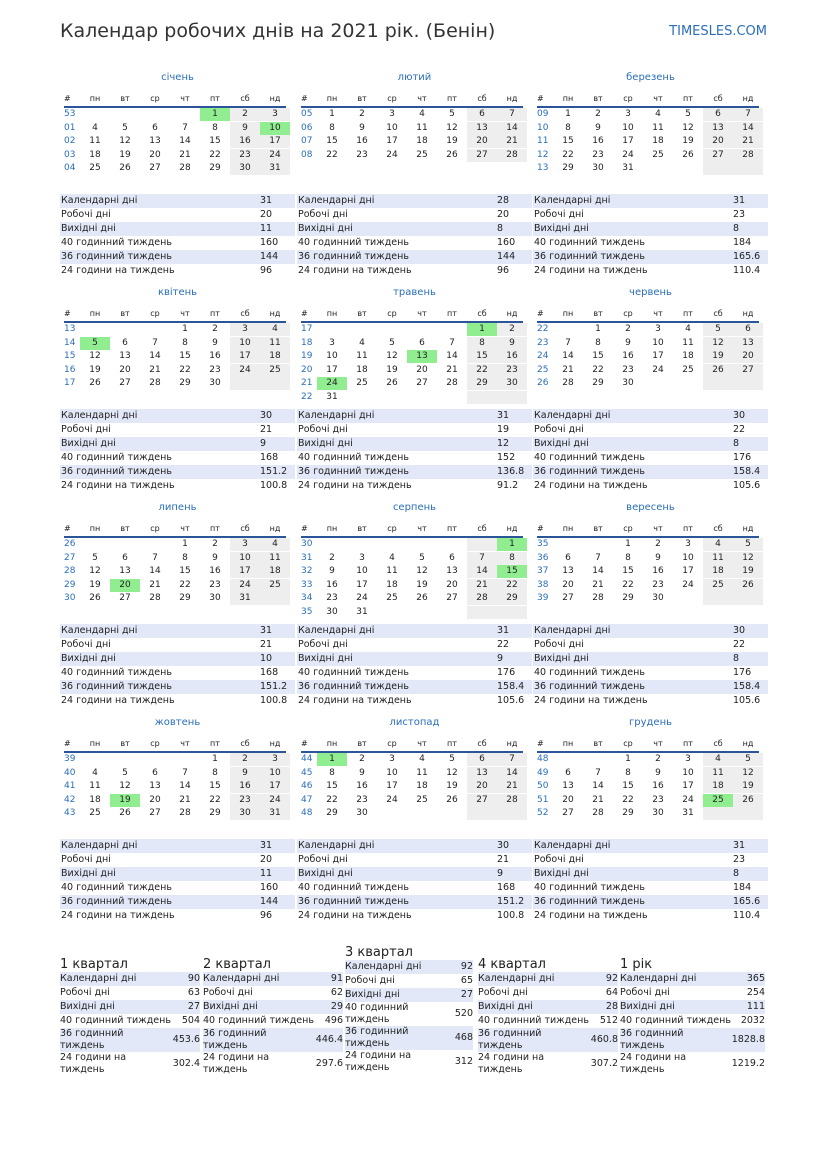 The height and width of the screenshot is (1169, 827). What do you see at coordinates (650, 701) in the screenshot?
I see `stat-row: 24 години на тиждень 105.6` at bounding box center [650, 701].